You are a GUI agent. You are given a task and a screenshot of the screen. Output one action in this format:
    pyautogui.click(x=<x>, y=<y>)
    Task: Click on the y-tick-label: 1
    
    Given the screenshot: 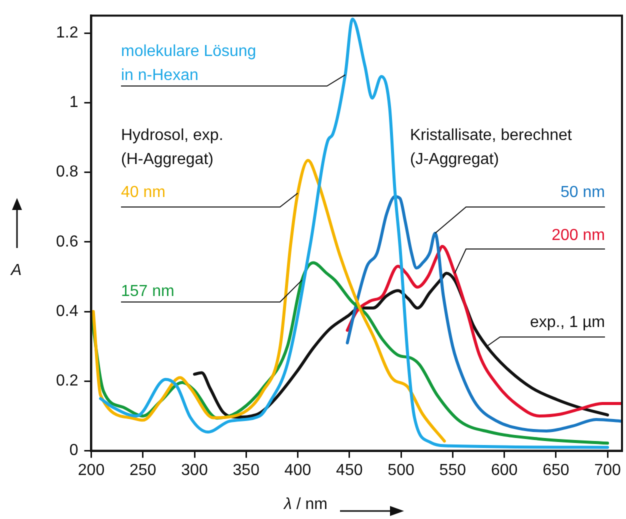 What is the action you would take?
    pyautogui.click(x=73, y=103)
    